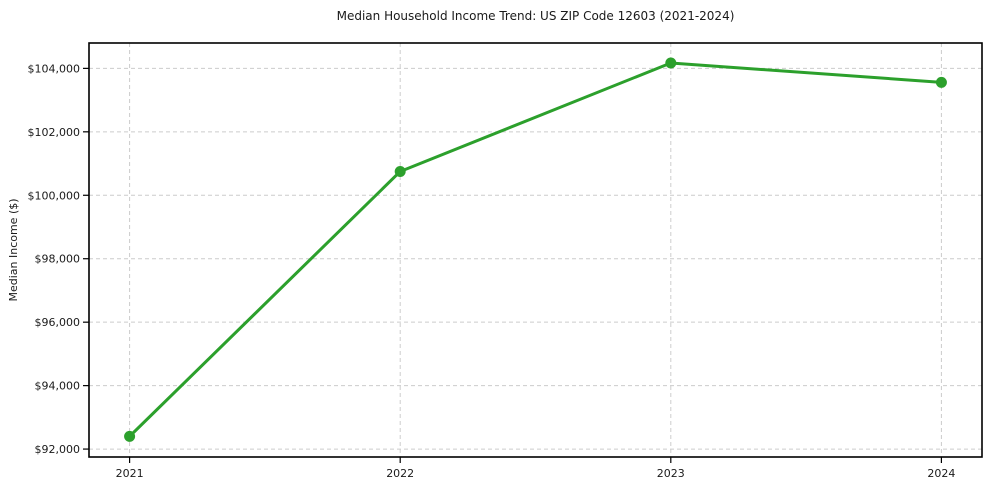 The image size is (989, 490). What do you see at coordinates (13, 250) in the screenshot?
I see `y-axis-label: Median Income ($)` at bounding box center [13, 250].